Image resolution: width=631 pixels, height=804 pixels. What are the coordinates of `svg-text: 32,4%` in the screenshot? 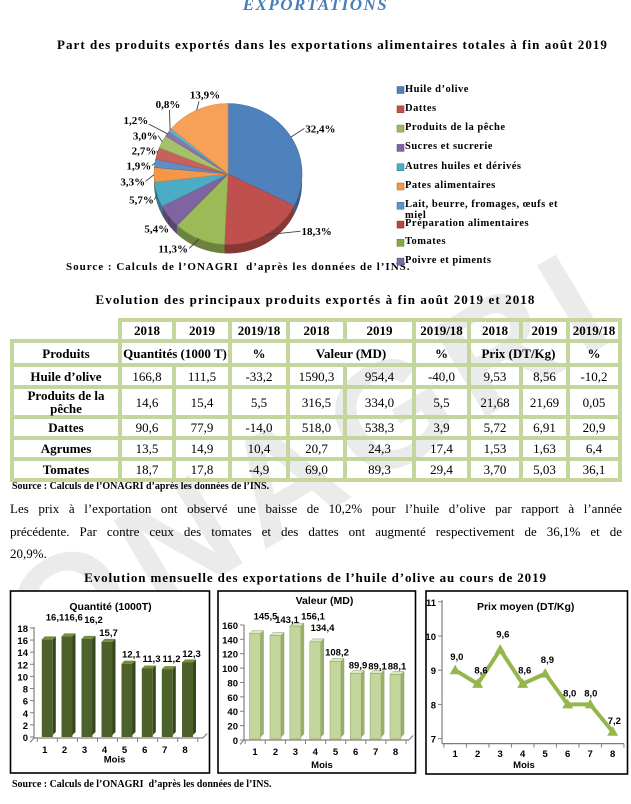 It's located at (320, 129).